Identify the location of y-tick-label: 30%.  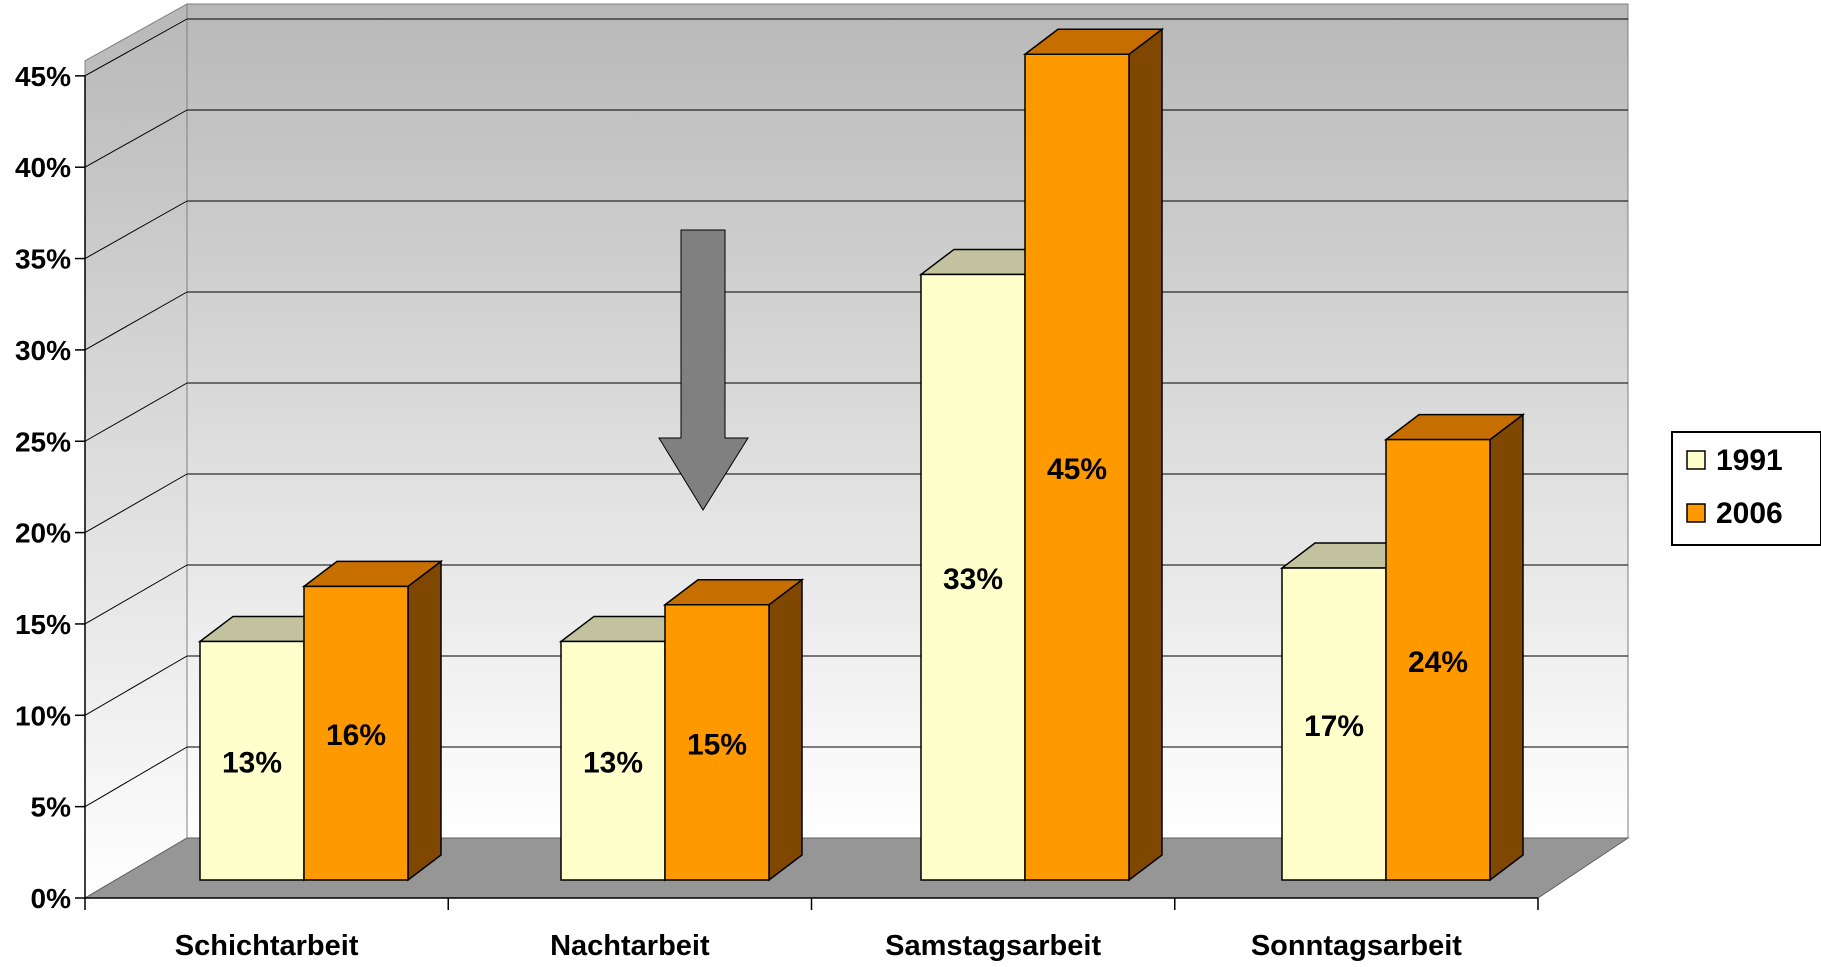
(43, 350).